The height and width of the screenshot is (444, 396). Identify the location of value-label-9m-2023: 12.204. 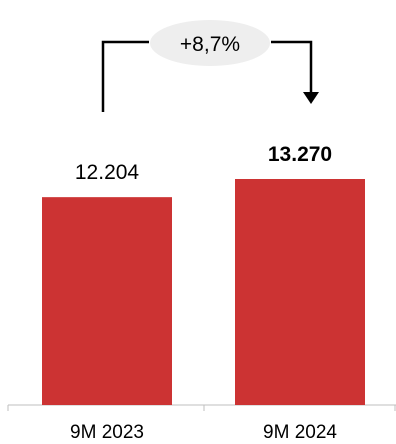
(107, 172).